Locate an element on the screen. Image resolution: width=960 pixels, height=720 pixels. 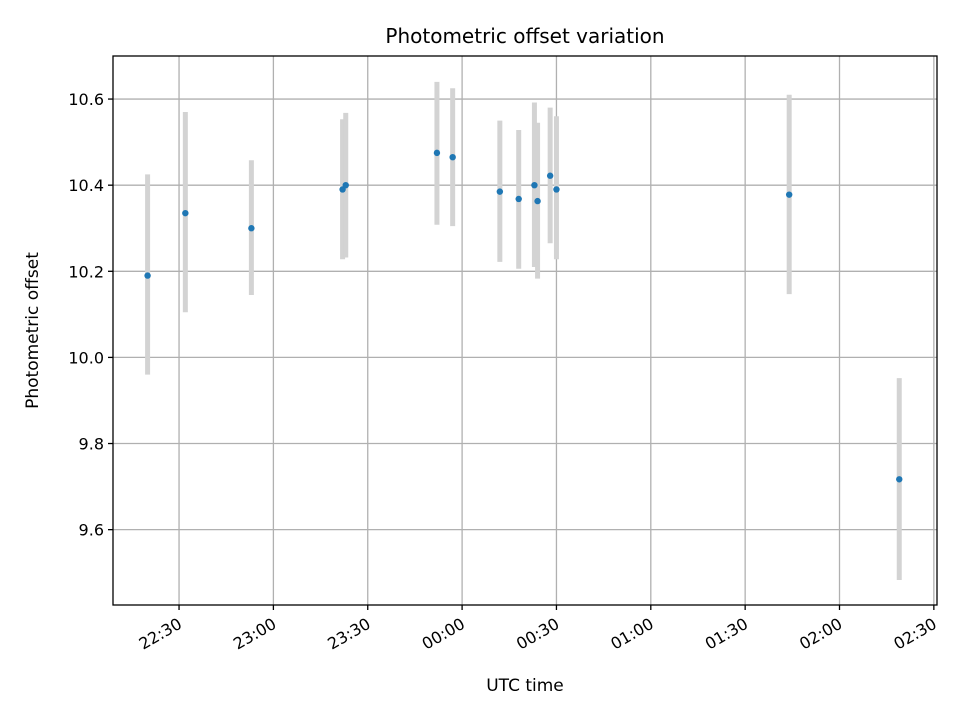
x-tick-label: 00:00 is located at coordinates (443, 634).